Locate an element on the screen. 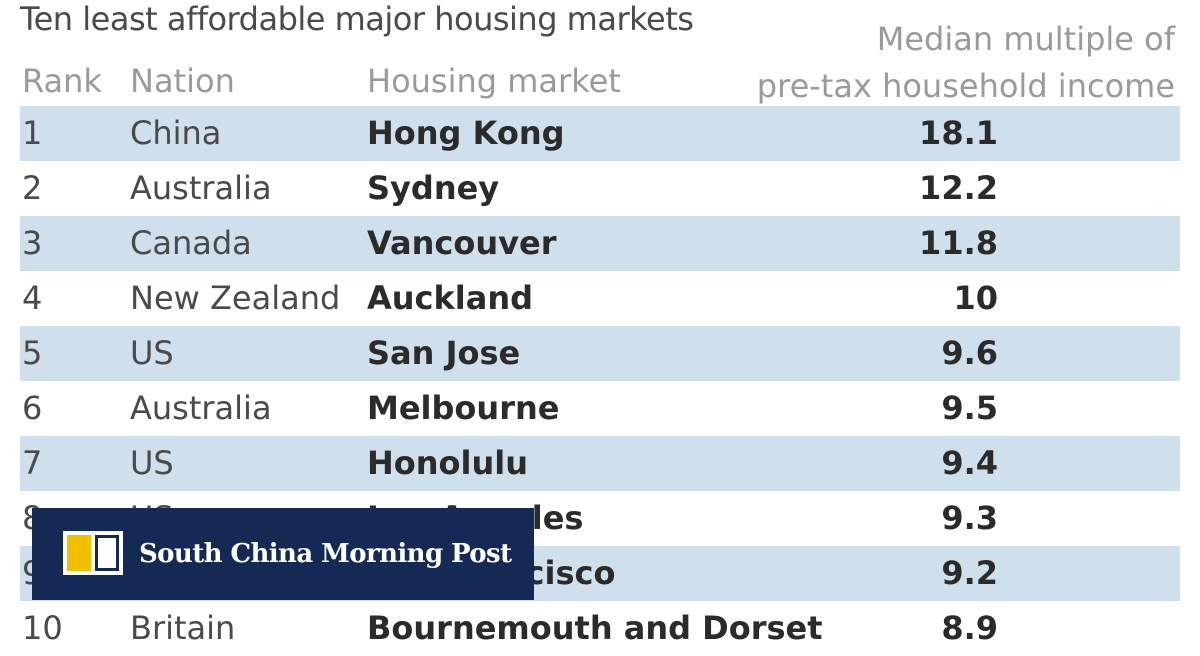 Image resolution: width=1200 pixels, height=656 pixels. table-row: 3 Canada Vancouver 11.8 is located at coordinates (600, 243).